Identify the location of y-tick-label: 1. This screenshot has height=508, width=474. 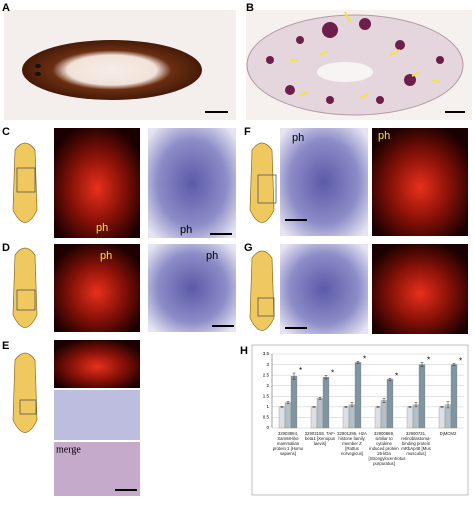
(267, 406).